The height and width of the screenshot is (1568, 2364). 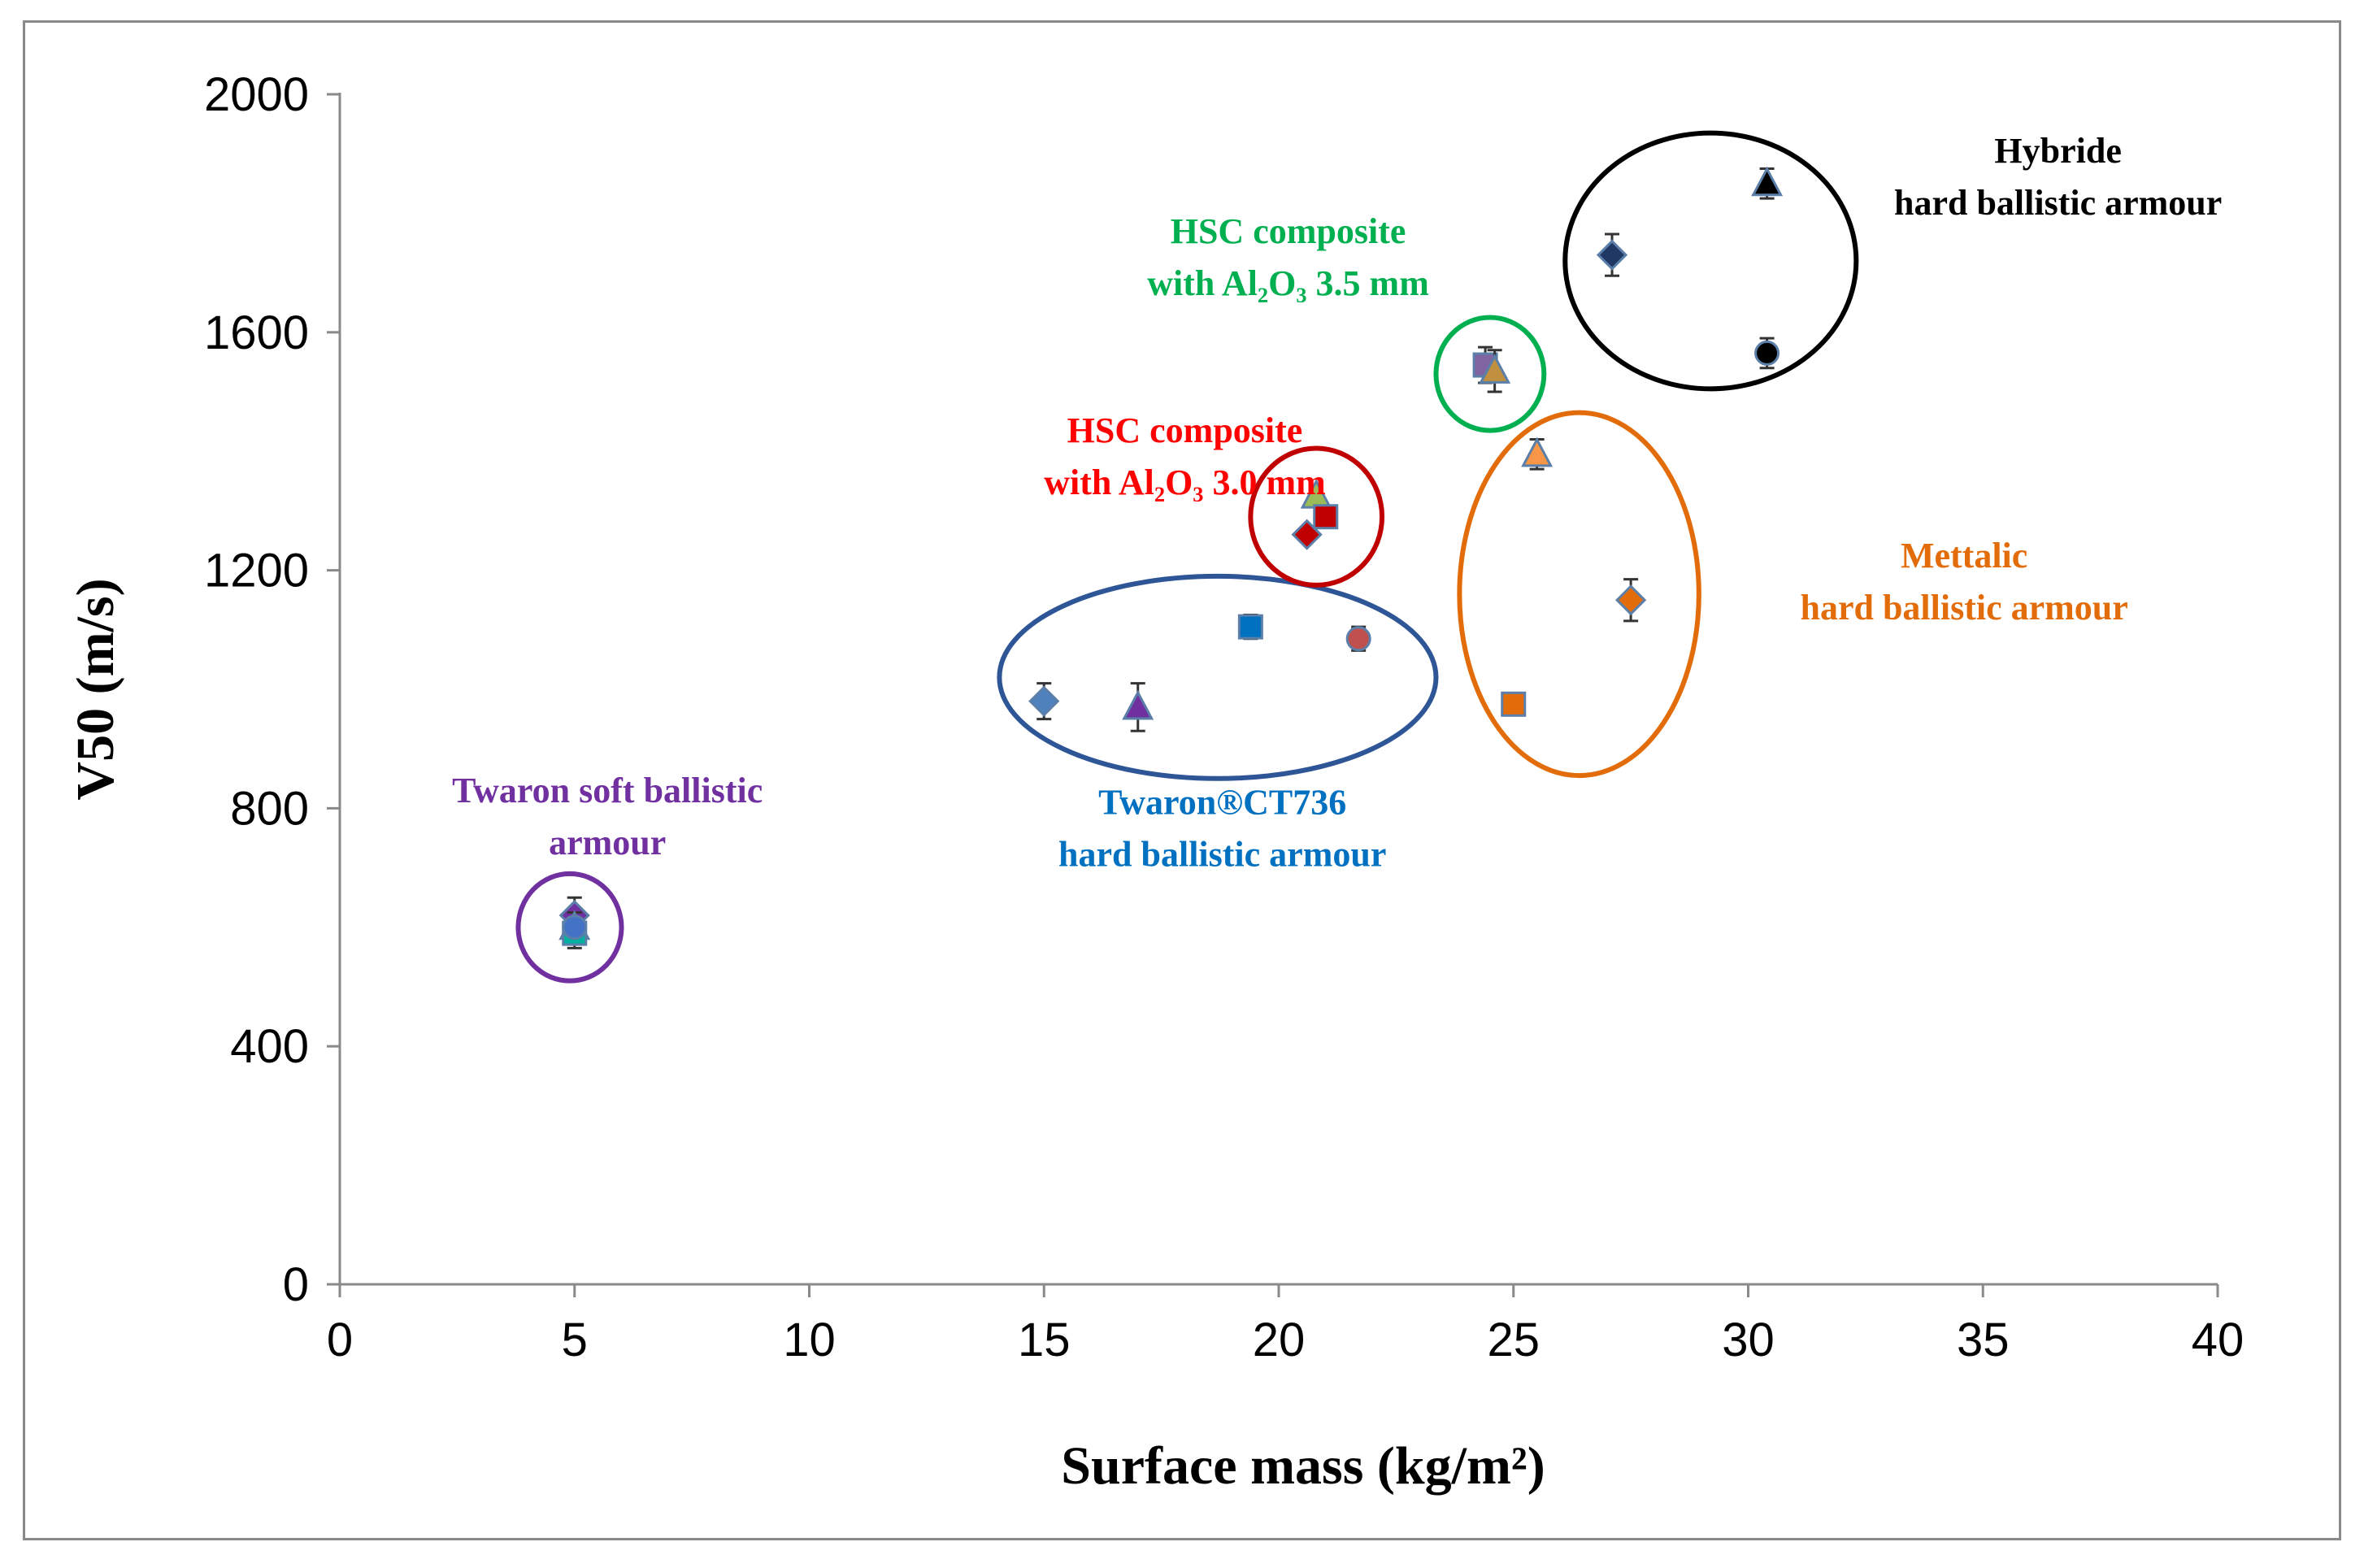 I want to click on group-ellipse-hsc-3.5, so click(x=1490, y=374).